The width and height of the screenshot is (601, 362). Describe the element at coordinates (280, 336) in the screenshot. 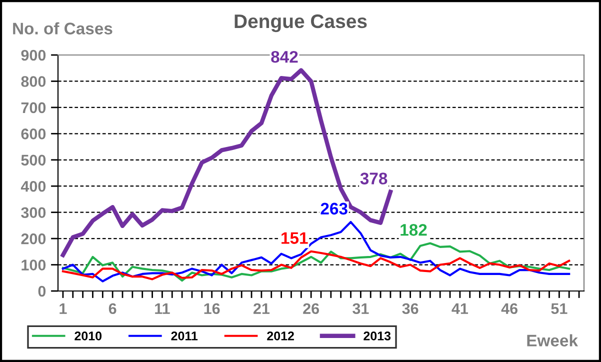

I see `legend-label: 2012` at that location.